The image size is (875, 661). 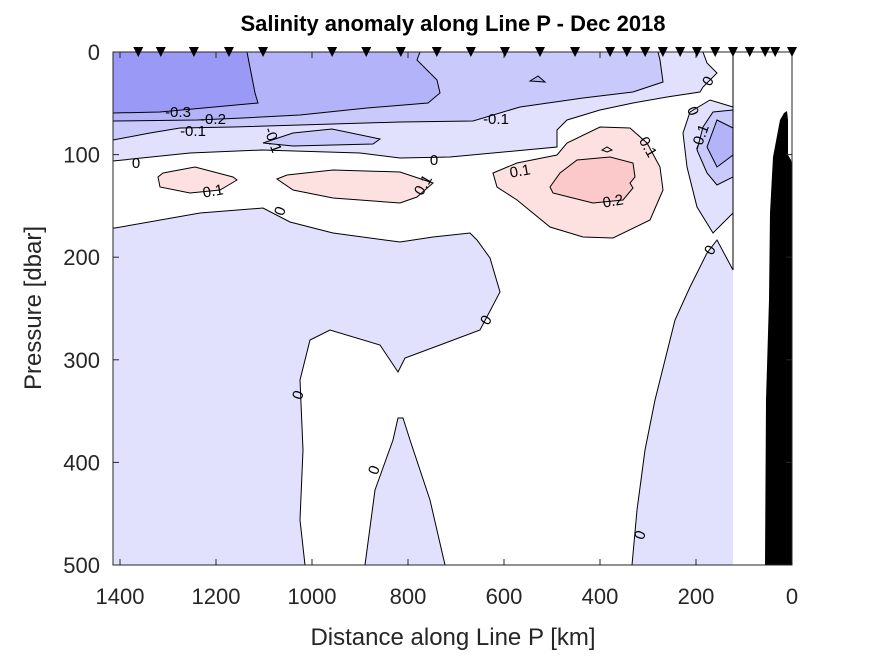 I want to click on y-tick-label: 400, so click(x=81, y=462).